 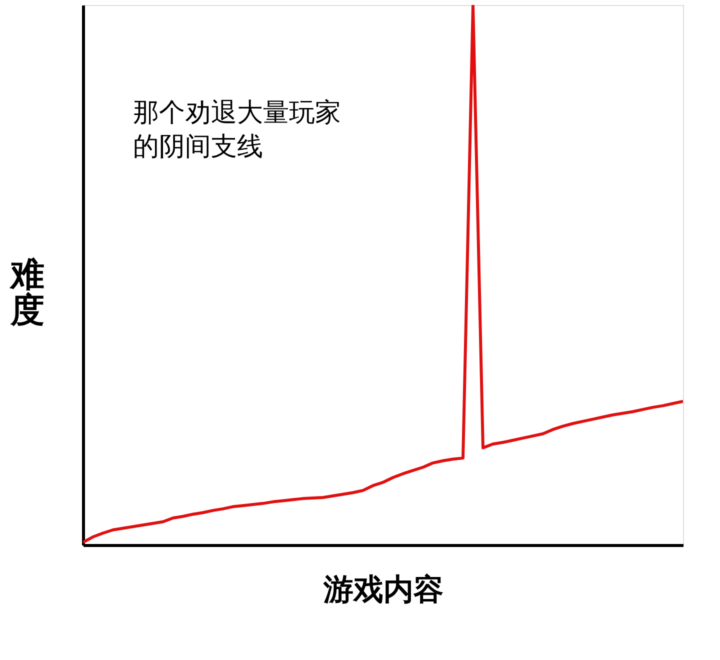 I want to click on y-axis-title: 难度, so click(x=26, y=292).